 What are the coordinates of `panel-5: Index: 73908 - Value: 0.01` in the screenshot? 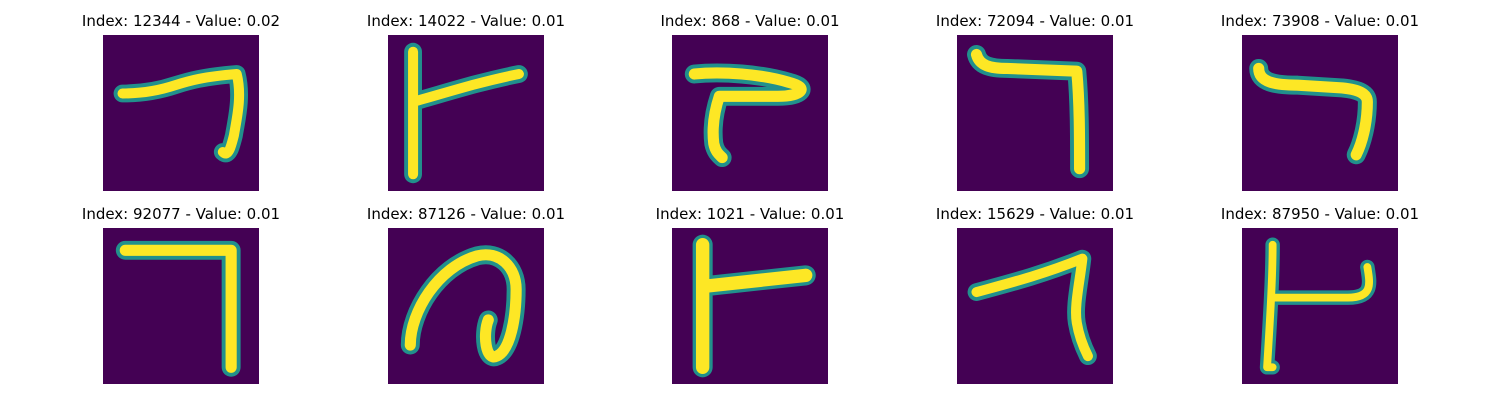 It's located at (1320, 101).